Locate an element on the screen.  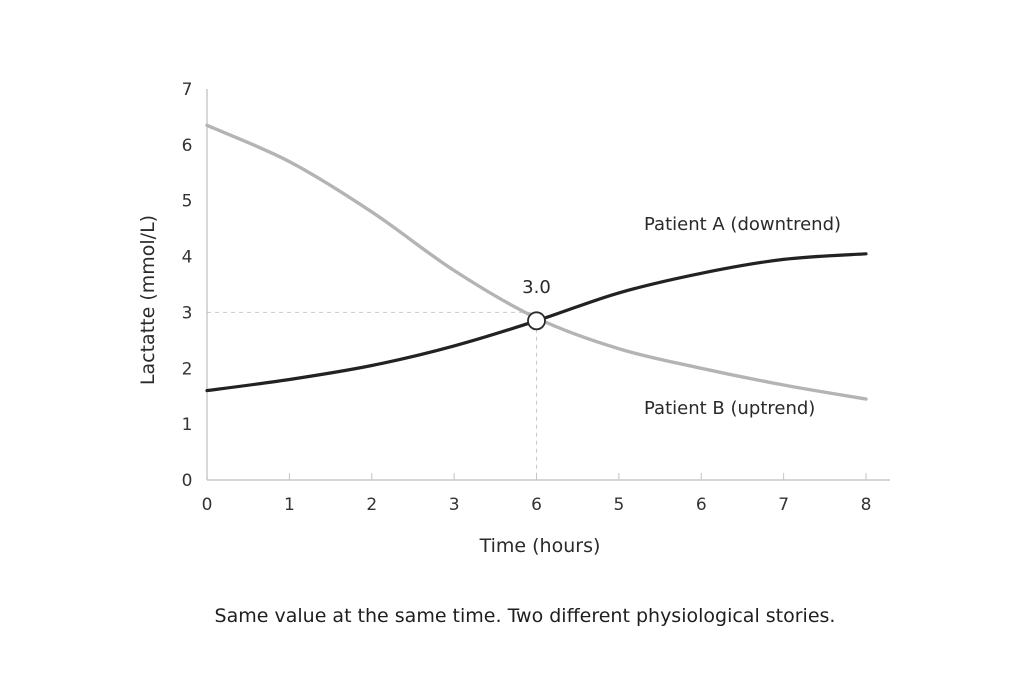
series-label-patient-a: Patient A (downtrend) is located at coordinates (742, 224).